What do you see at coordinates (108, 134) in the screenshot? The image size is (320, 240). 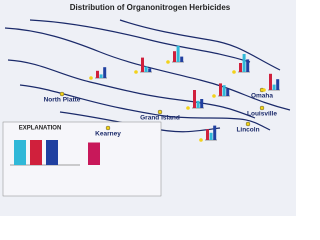 I see `city-label: Kearney` at bounding box center [108, 134].